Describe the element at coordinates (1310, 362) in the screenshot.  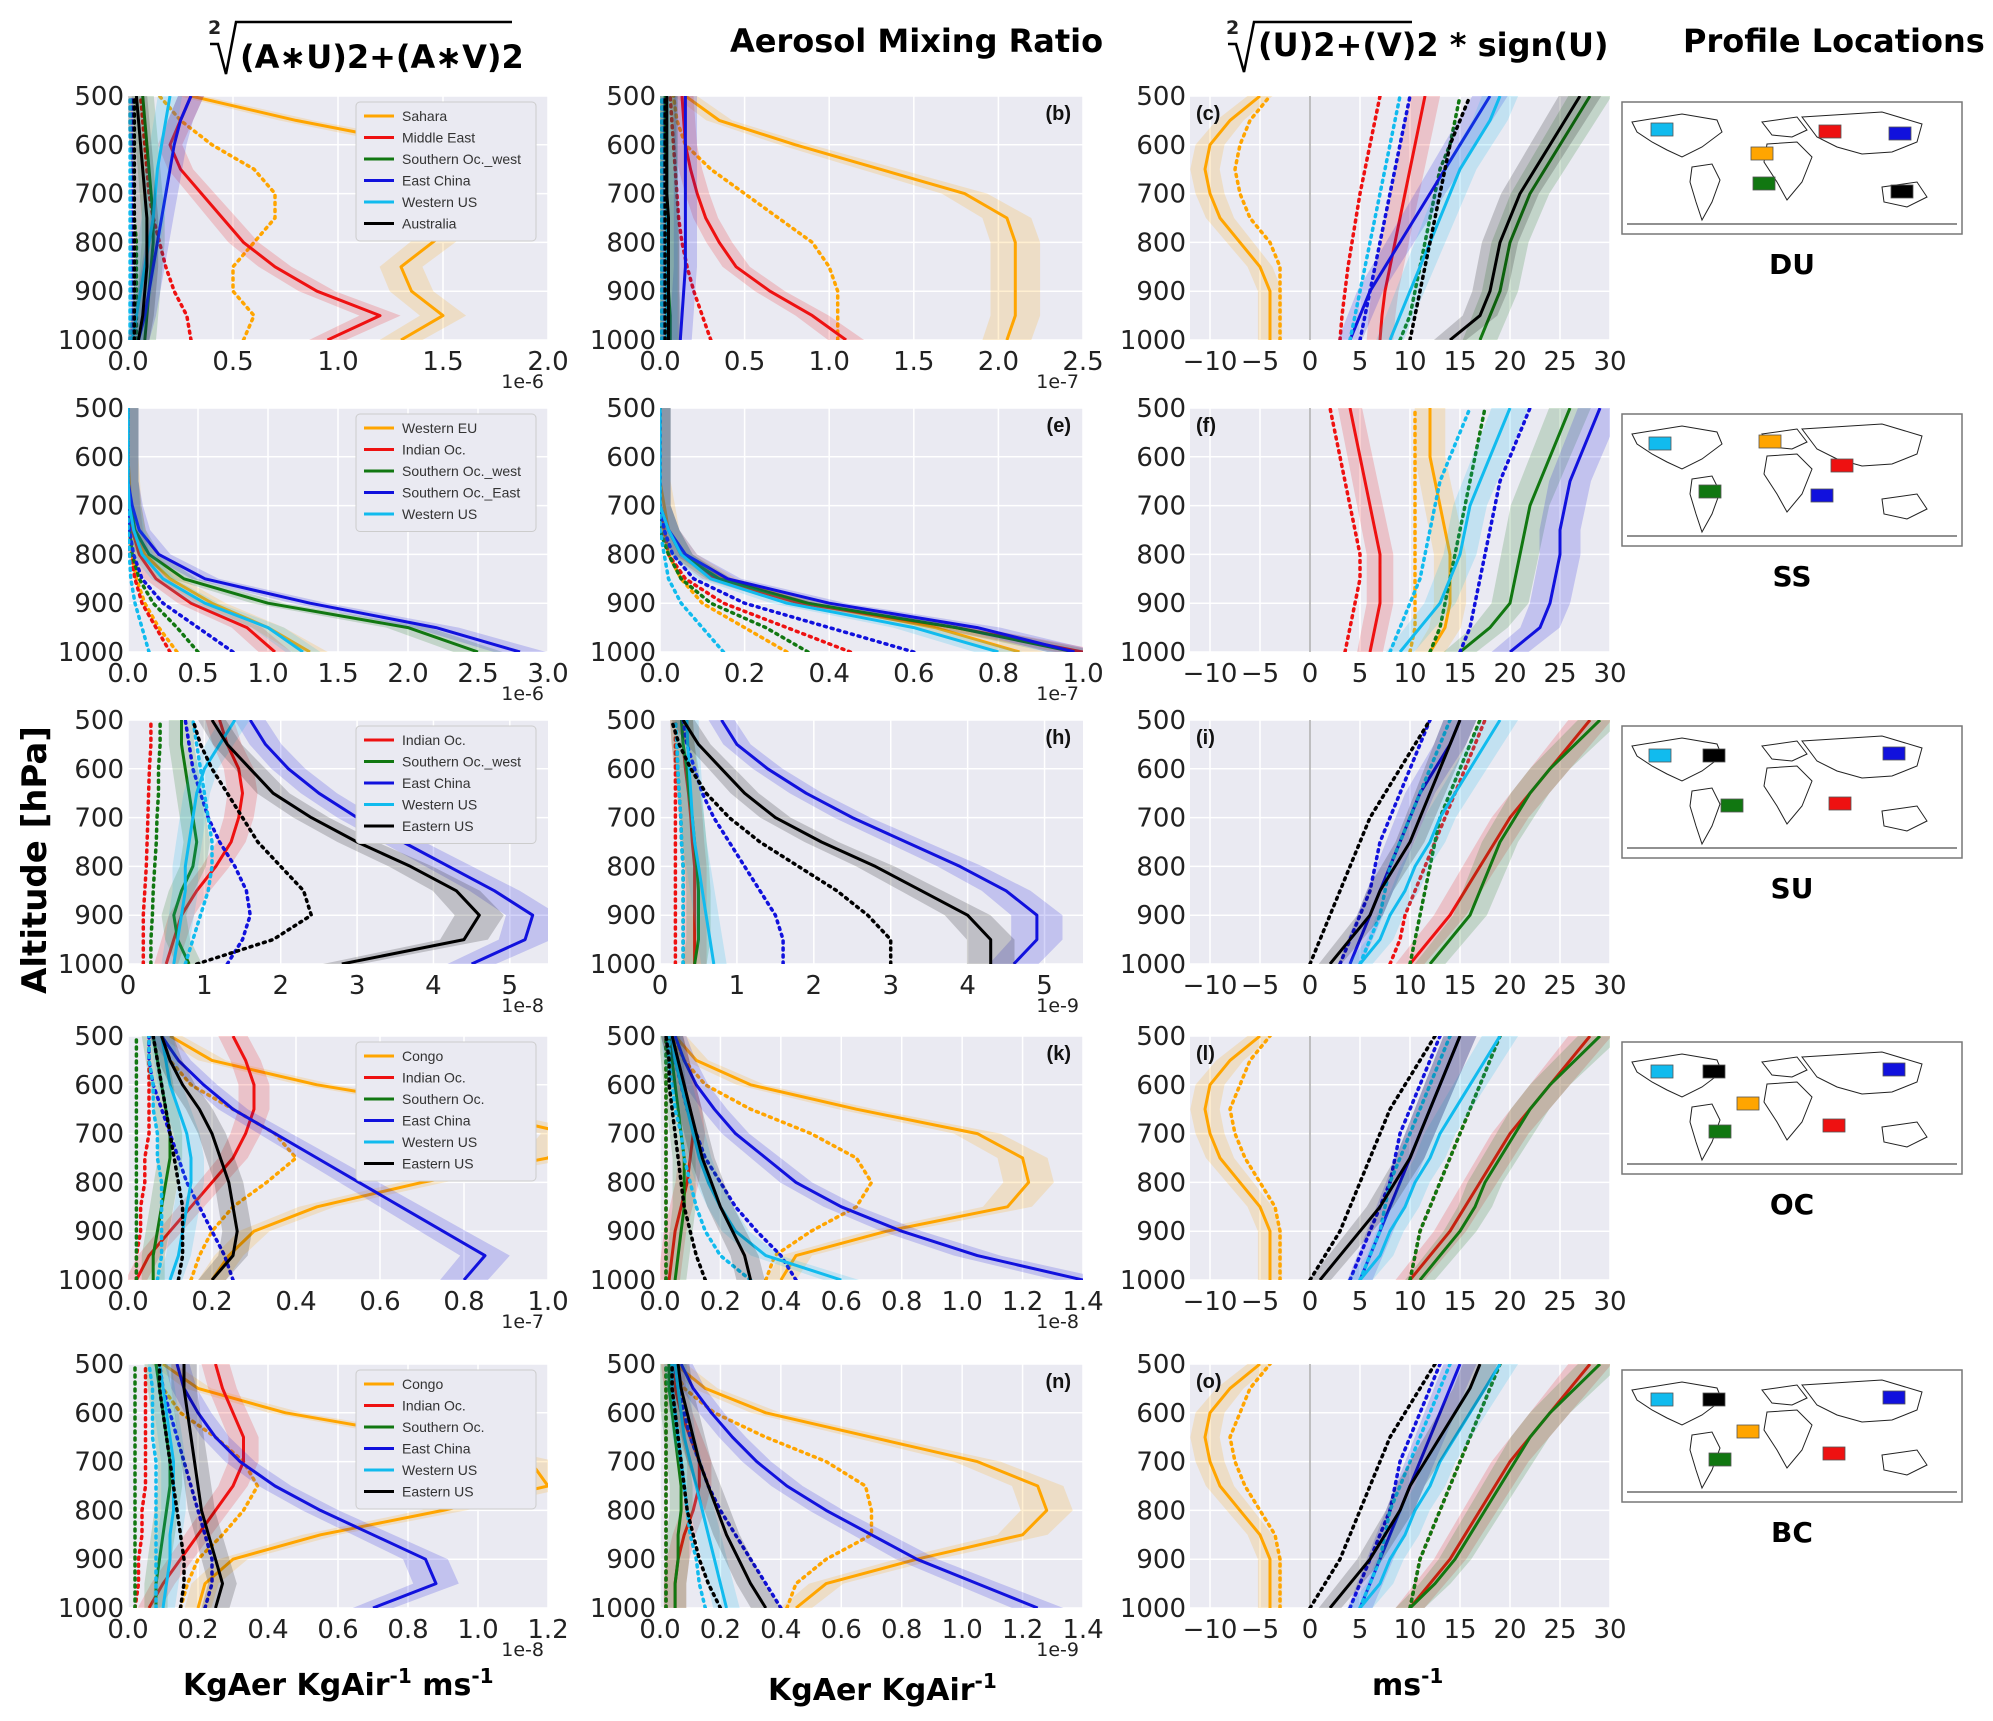
I see `x-tick-label: 0` at that location.